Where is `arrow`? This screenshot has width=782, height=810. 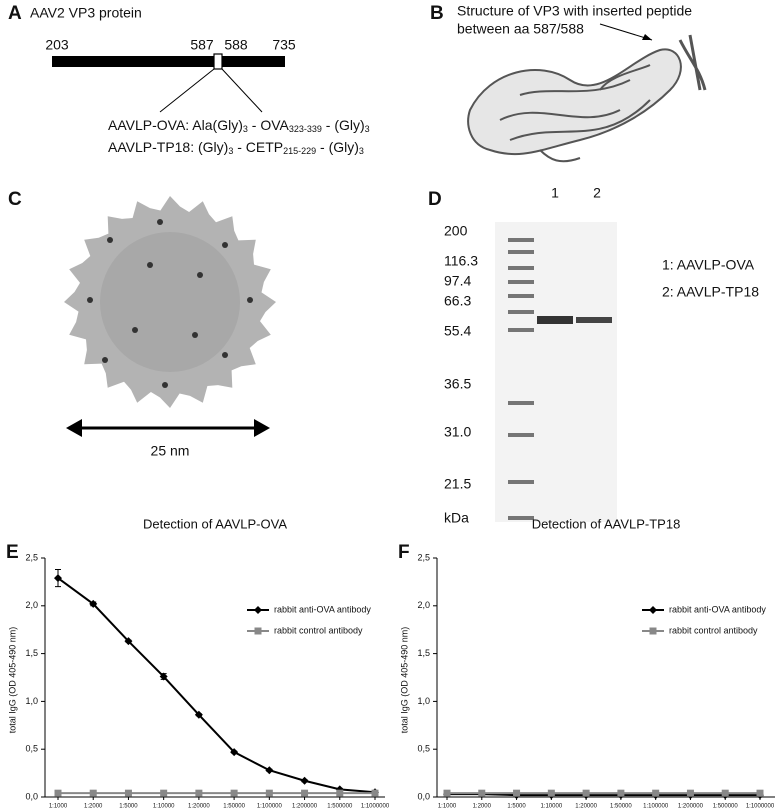 arrow is located at coordinates (626, 32).